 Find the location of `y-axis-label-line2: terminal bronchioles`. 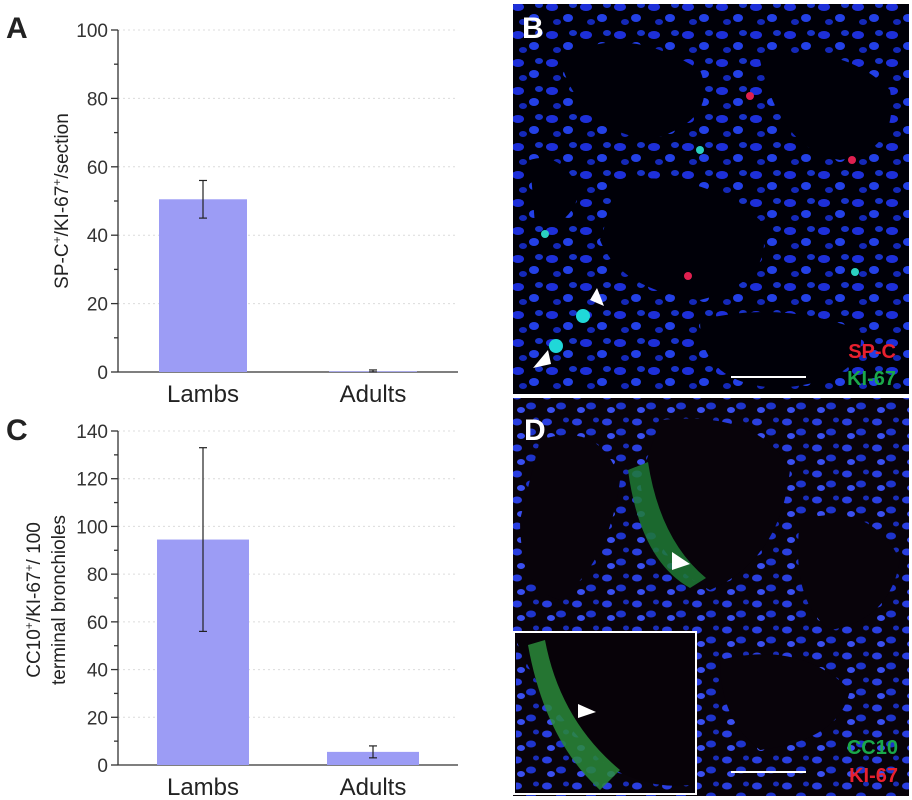

y-axis-label-line2: terminal bronchioles is located at coordinates (59, 600).